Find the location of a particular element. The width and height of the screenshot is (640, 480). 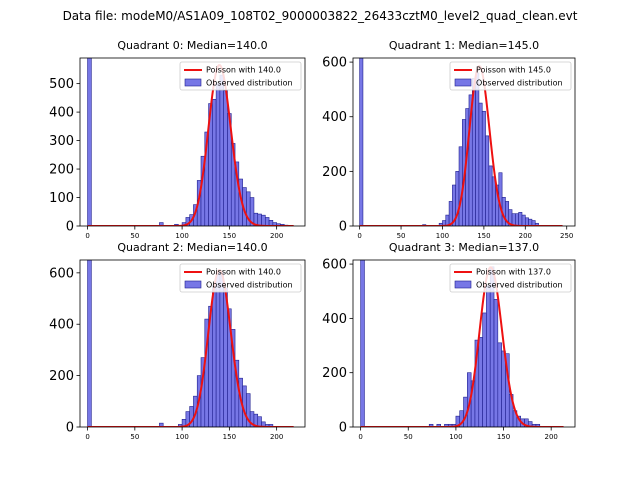

x-tick-label: 50 is located at coordinates (134, 236).